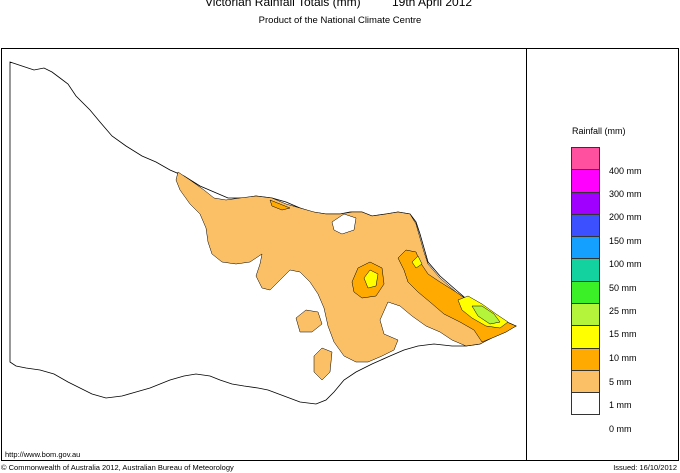 This screenshot has height=473, width=680. What do you see at coordinates (599, 131) in the screenshot?
I see `legend-title: Rainfall (mm)` at bounding box center [599, 131].